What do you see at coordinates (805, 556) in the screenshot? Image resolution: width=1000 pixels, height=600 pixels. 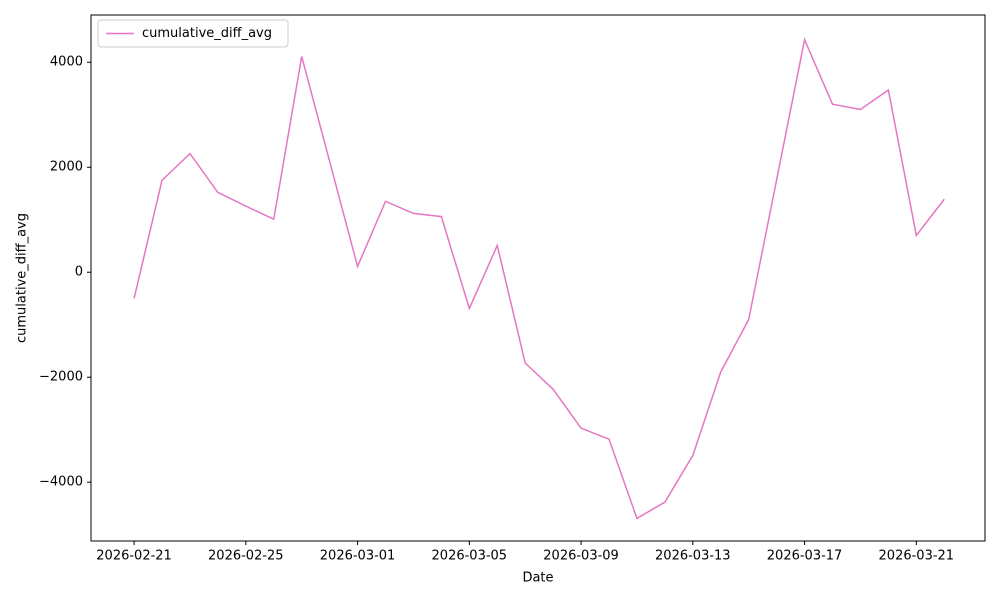 I see `x-tick-label: 2026-03-17` at bounding box center [805, 556].